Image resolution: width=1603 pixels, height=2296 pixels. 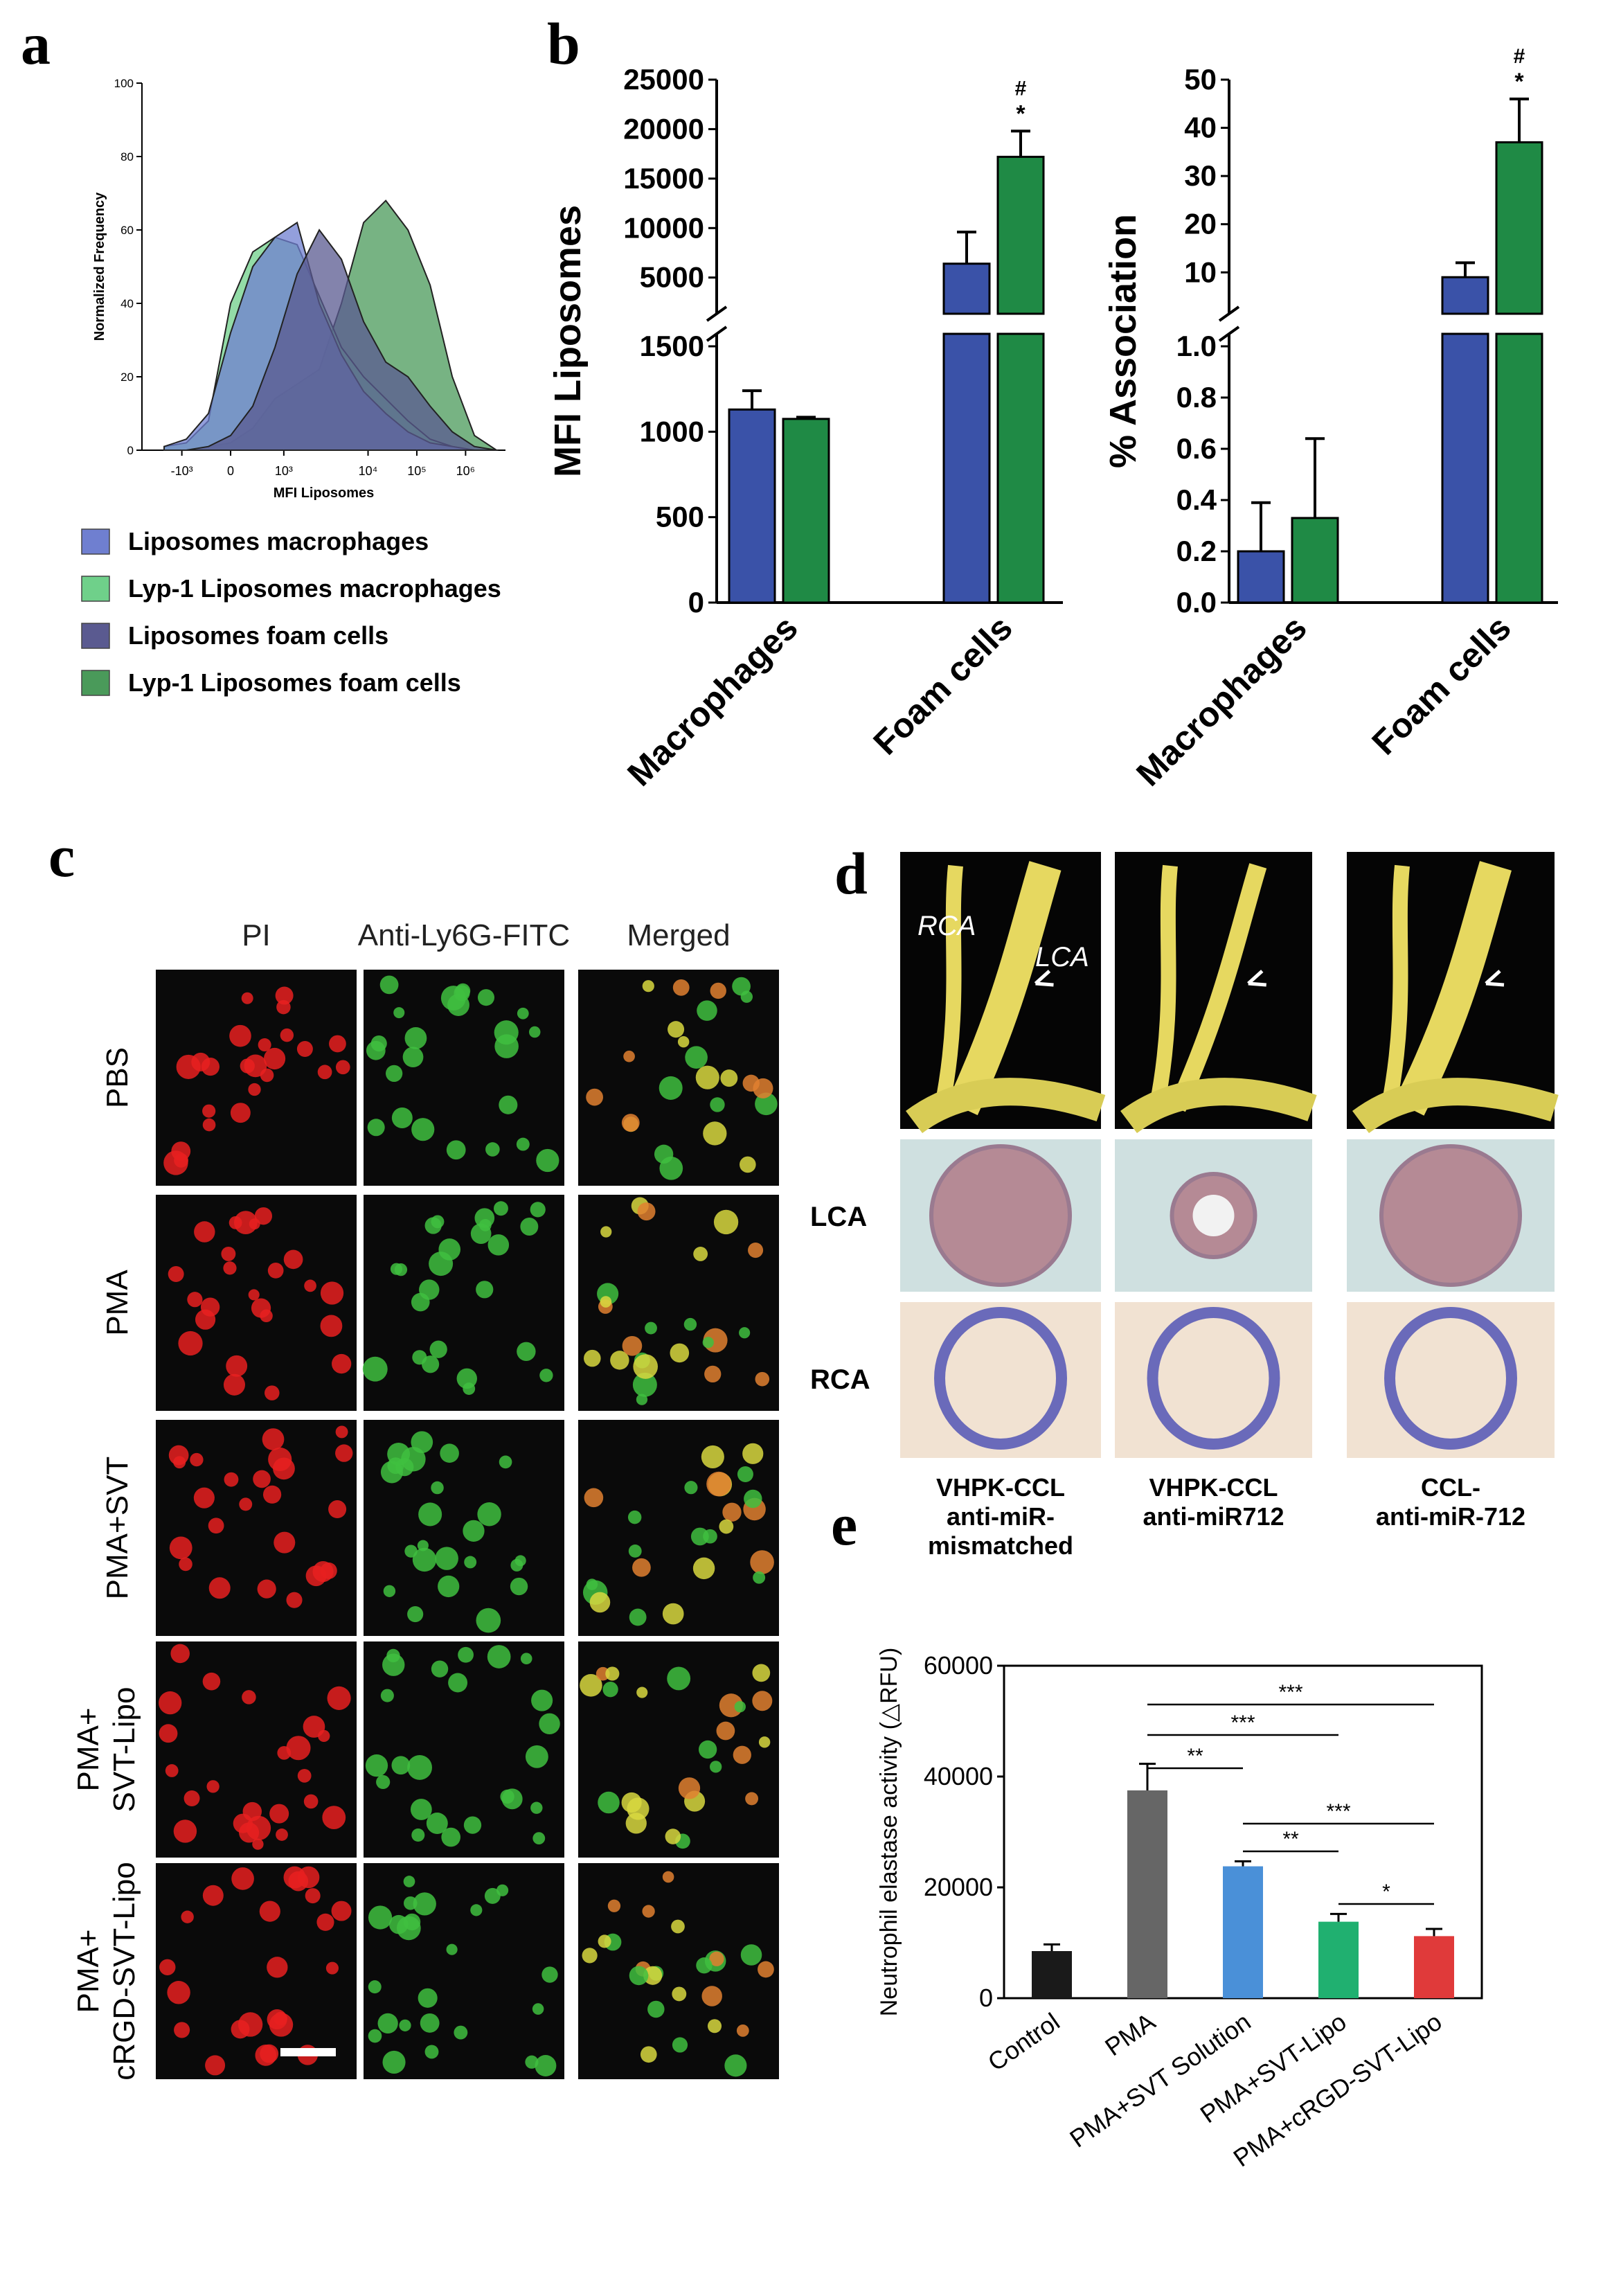 What do you see at coordinates (1000, 1378) in the screenshot?
I see `rca-cross-section` at bounding box center [1000, 1378].